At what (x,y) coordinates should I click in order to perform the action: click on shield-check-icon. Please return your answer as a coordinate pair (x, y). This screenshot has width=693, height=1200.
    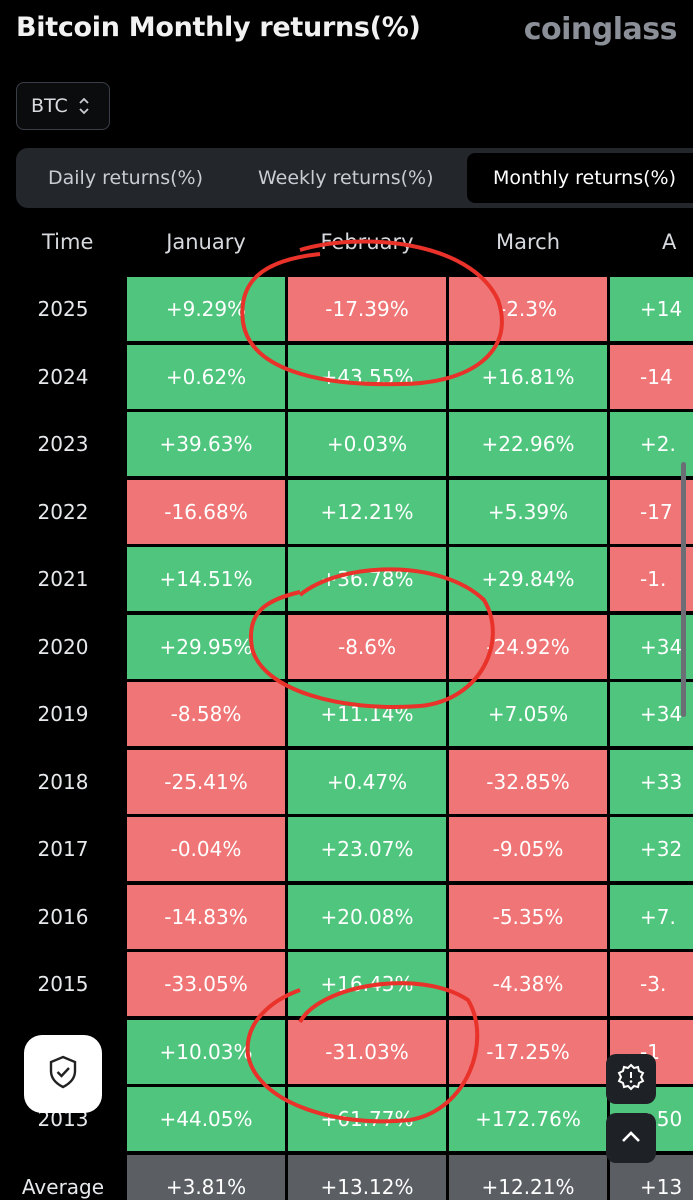
    Looking at the image, I should click on (63, 1074).